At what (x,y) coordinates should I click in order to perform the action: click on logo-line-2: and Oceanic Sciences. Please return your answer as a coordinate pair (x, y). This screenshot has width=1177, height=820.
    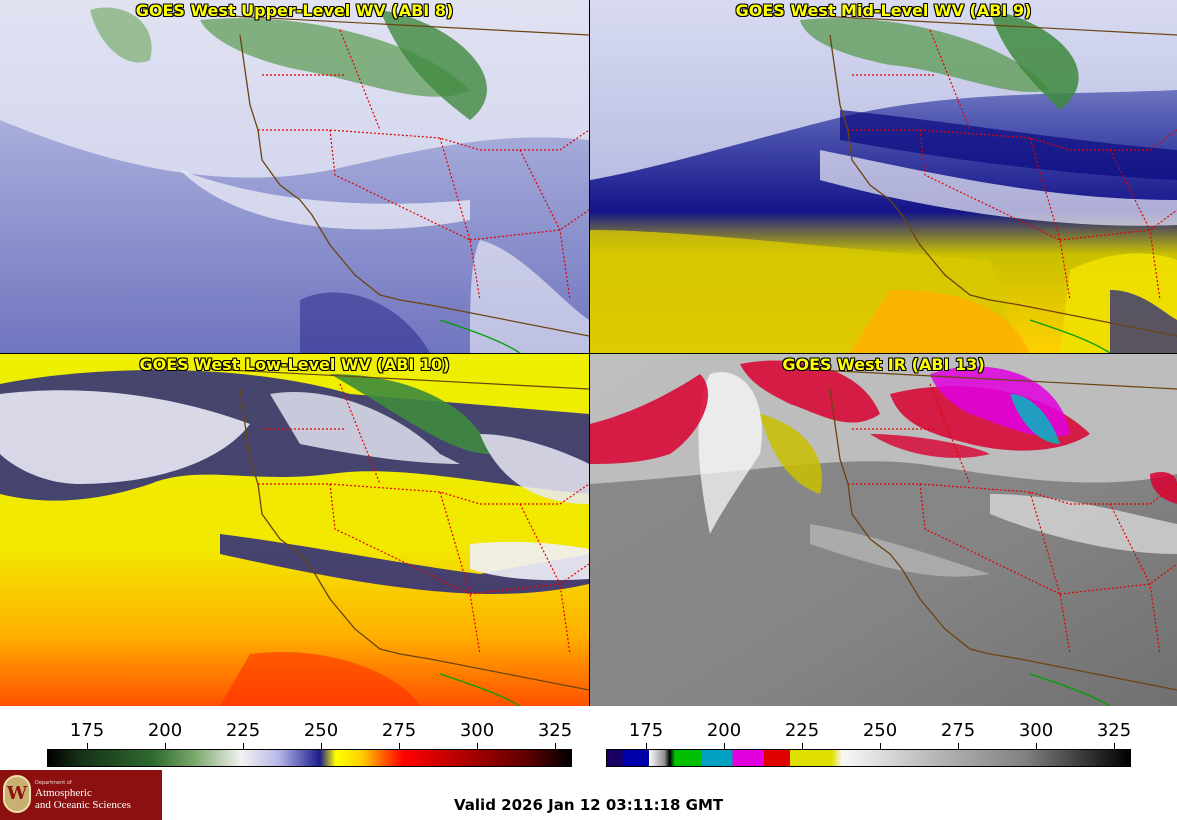
    Looking at the image, I should click on (83, 805).